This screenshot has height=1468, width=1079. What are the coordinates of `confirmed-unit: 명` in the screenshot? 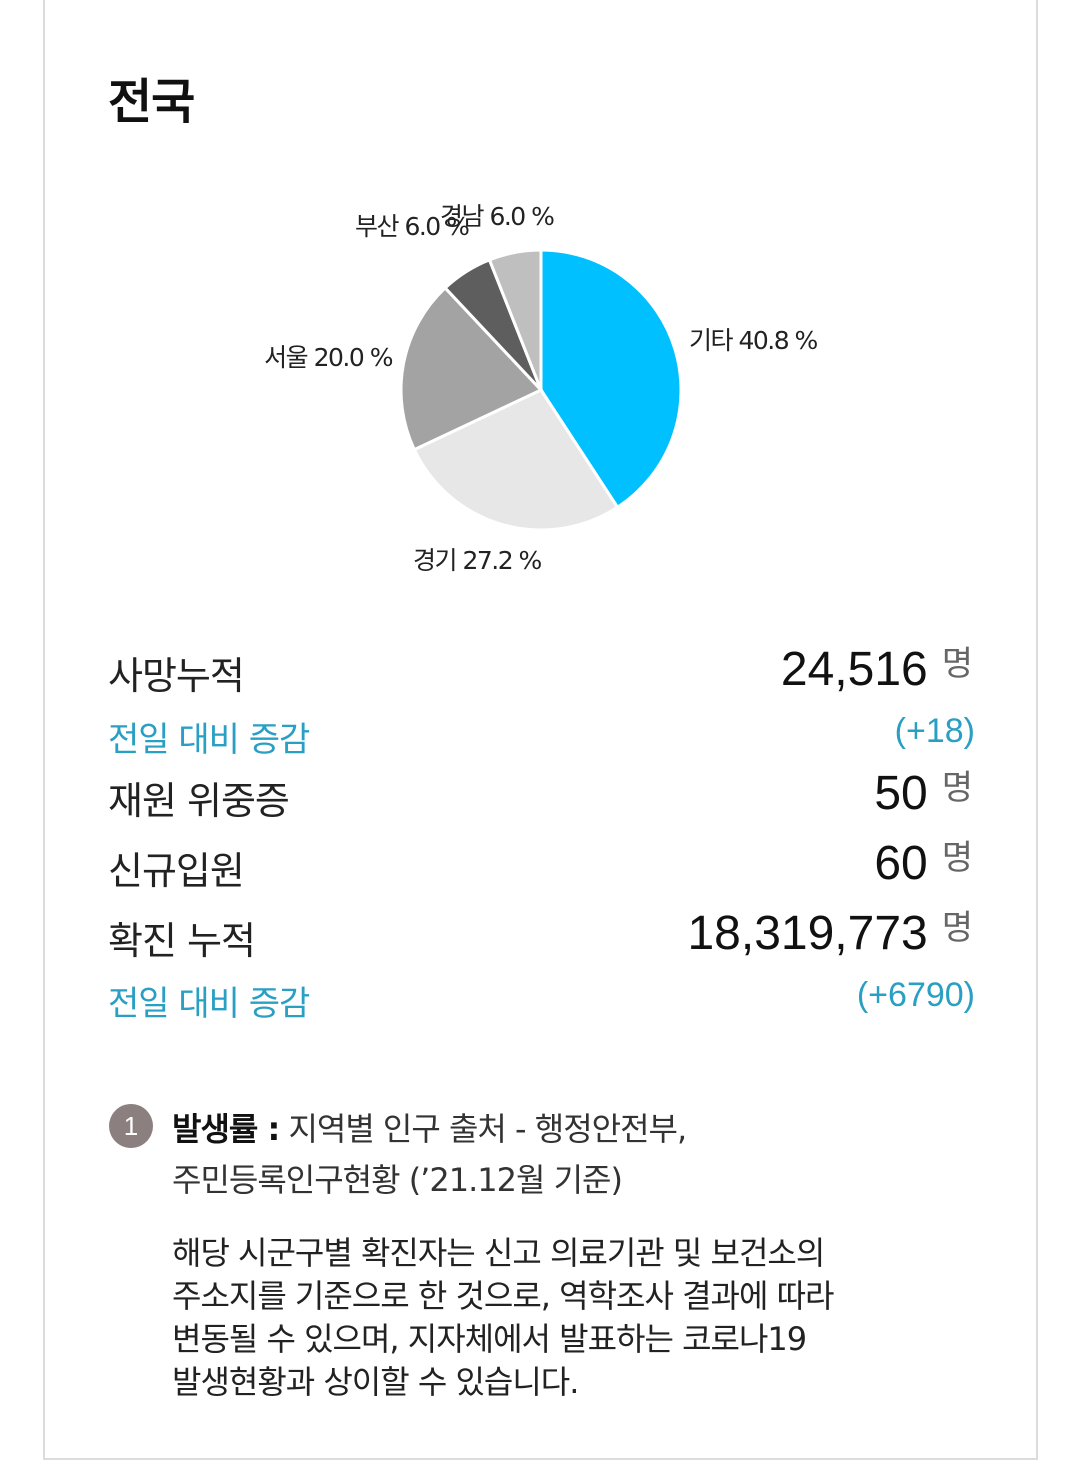 It's located at (957, 928).